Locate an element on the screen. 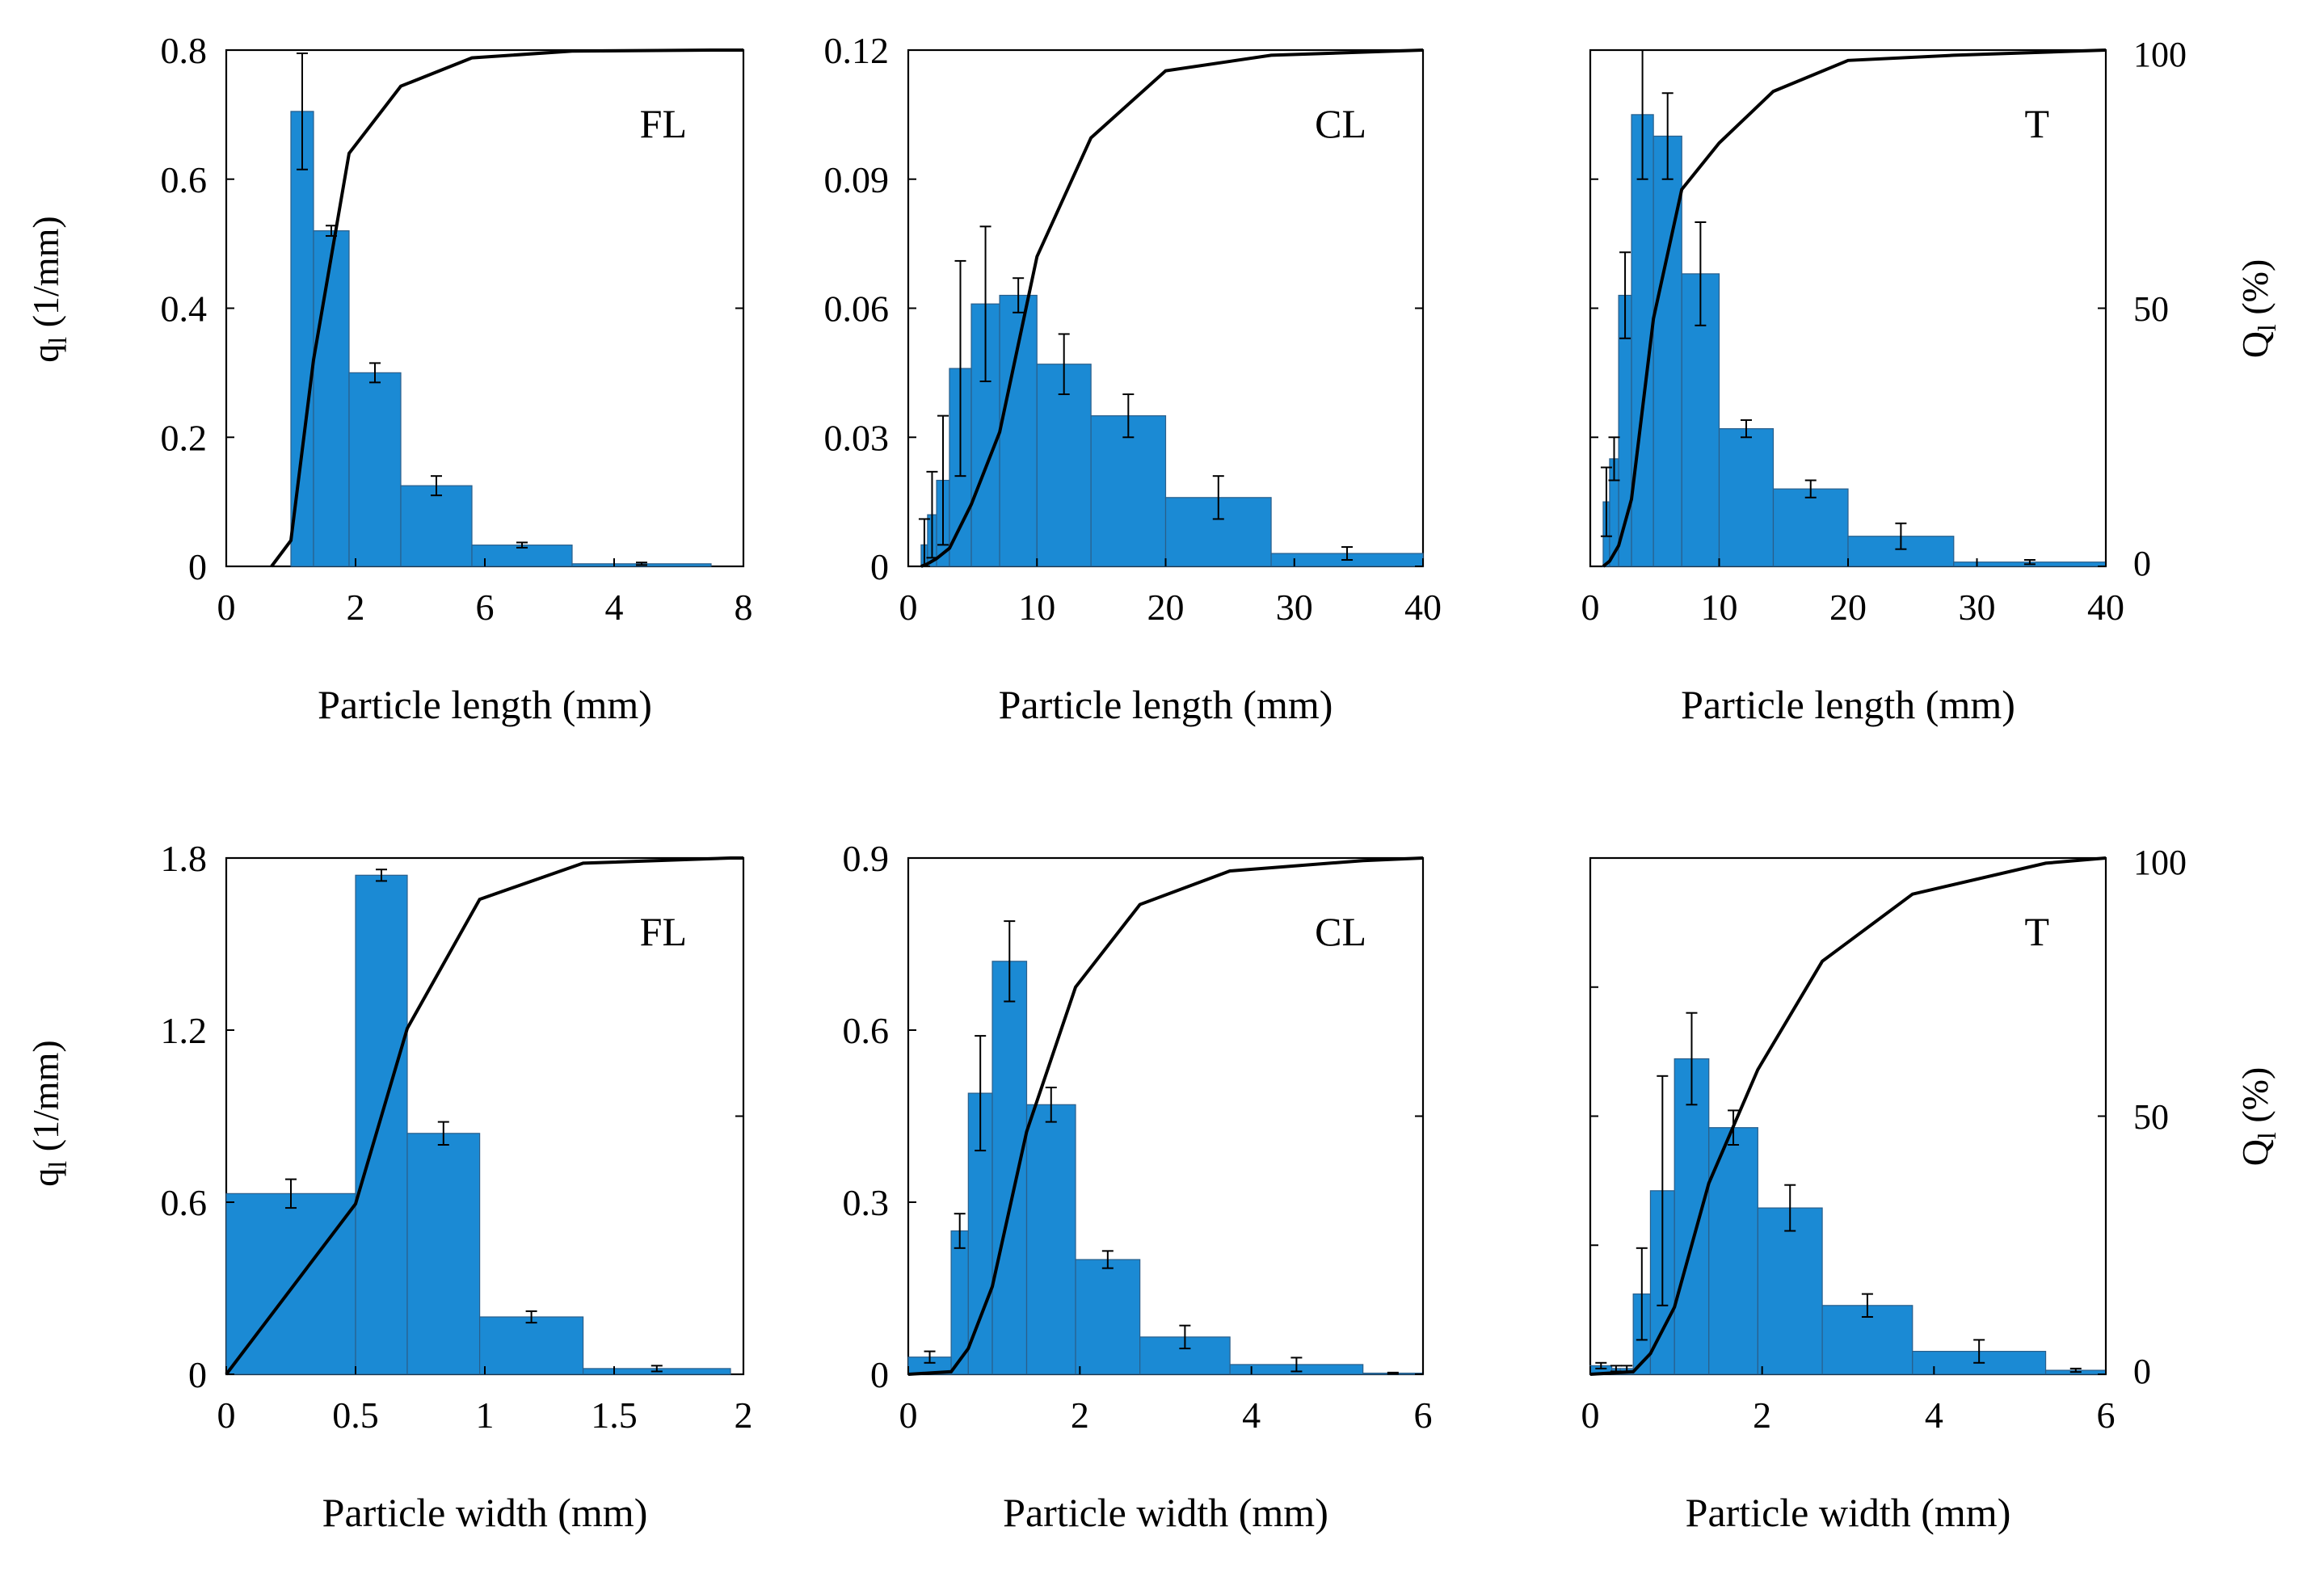  right-tick-bottom-100: 100 is located at coordinates (2160, 863).